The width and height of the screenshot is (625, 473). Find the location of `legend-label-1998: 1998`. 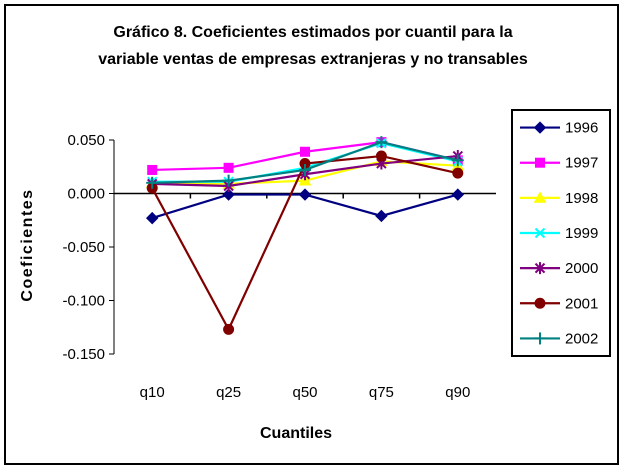

legend-label-1998: 1998 is located at coordinates (581, 198).